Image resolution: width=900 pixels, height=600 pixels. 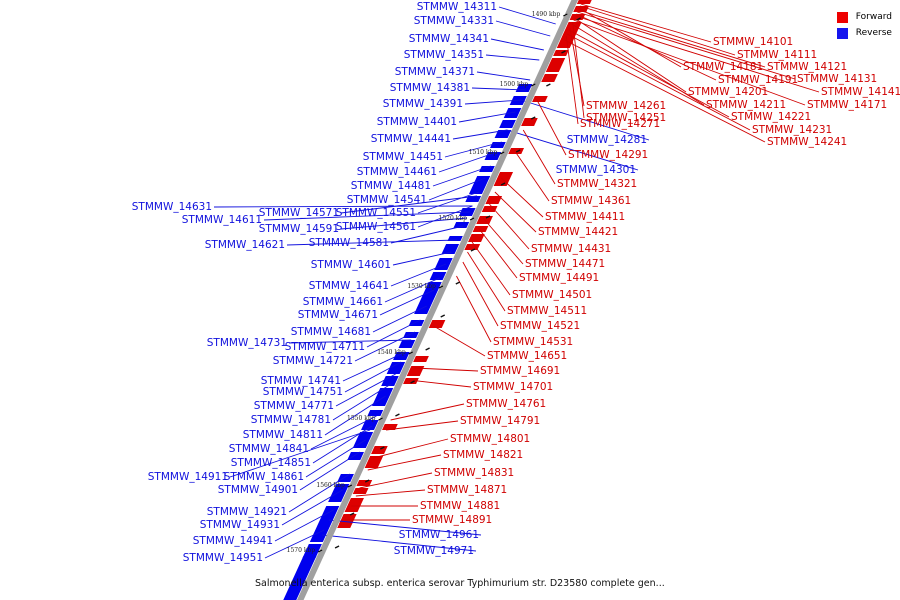 I want to click on forward-gene-label: STMMW_14831, so click(x=474, y=473).